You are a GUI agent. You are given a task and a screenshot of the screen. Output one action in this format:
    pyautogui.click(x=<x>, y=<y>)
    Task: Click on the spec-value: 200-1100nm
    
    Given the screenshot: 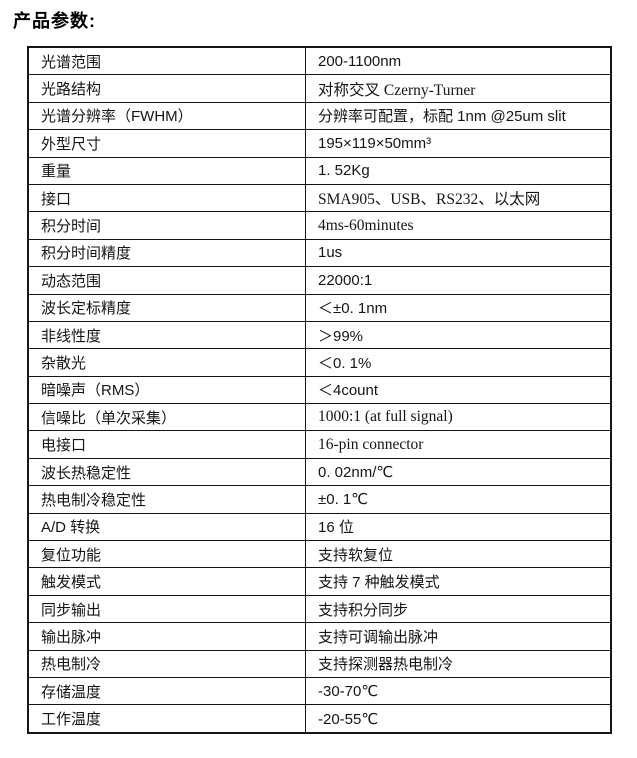 What is the action you would take?
    pyautogui.click(x=458, y=61)
    